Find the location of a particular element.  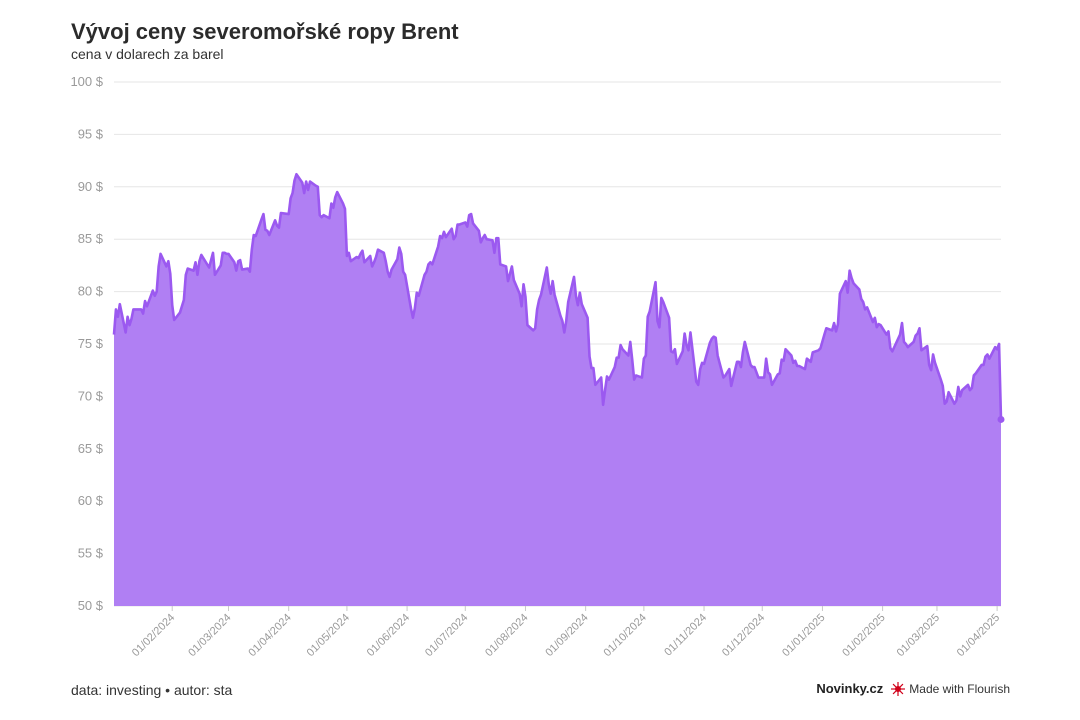

x-tick-label: 01/07/2024 is located at coordinates (446, 635).